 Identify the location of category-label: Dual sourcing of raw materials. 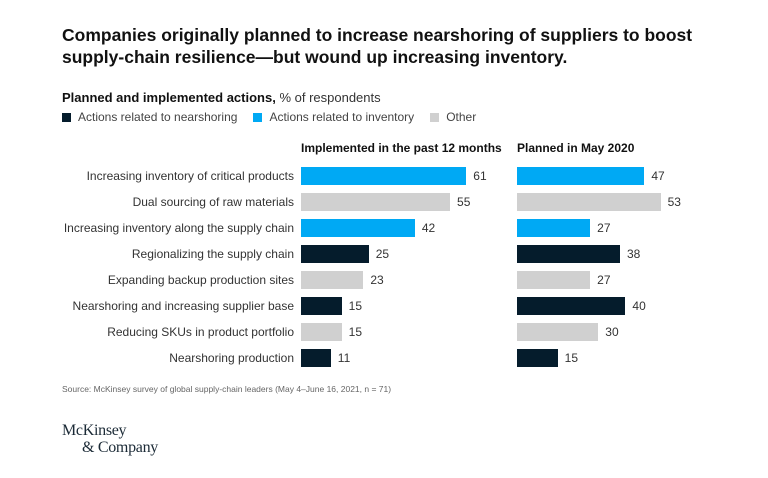
(213, 202).